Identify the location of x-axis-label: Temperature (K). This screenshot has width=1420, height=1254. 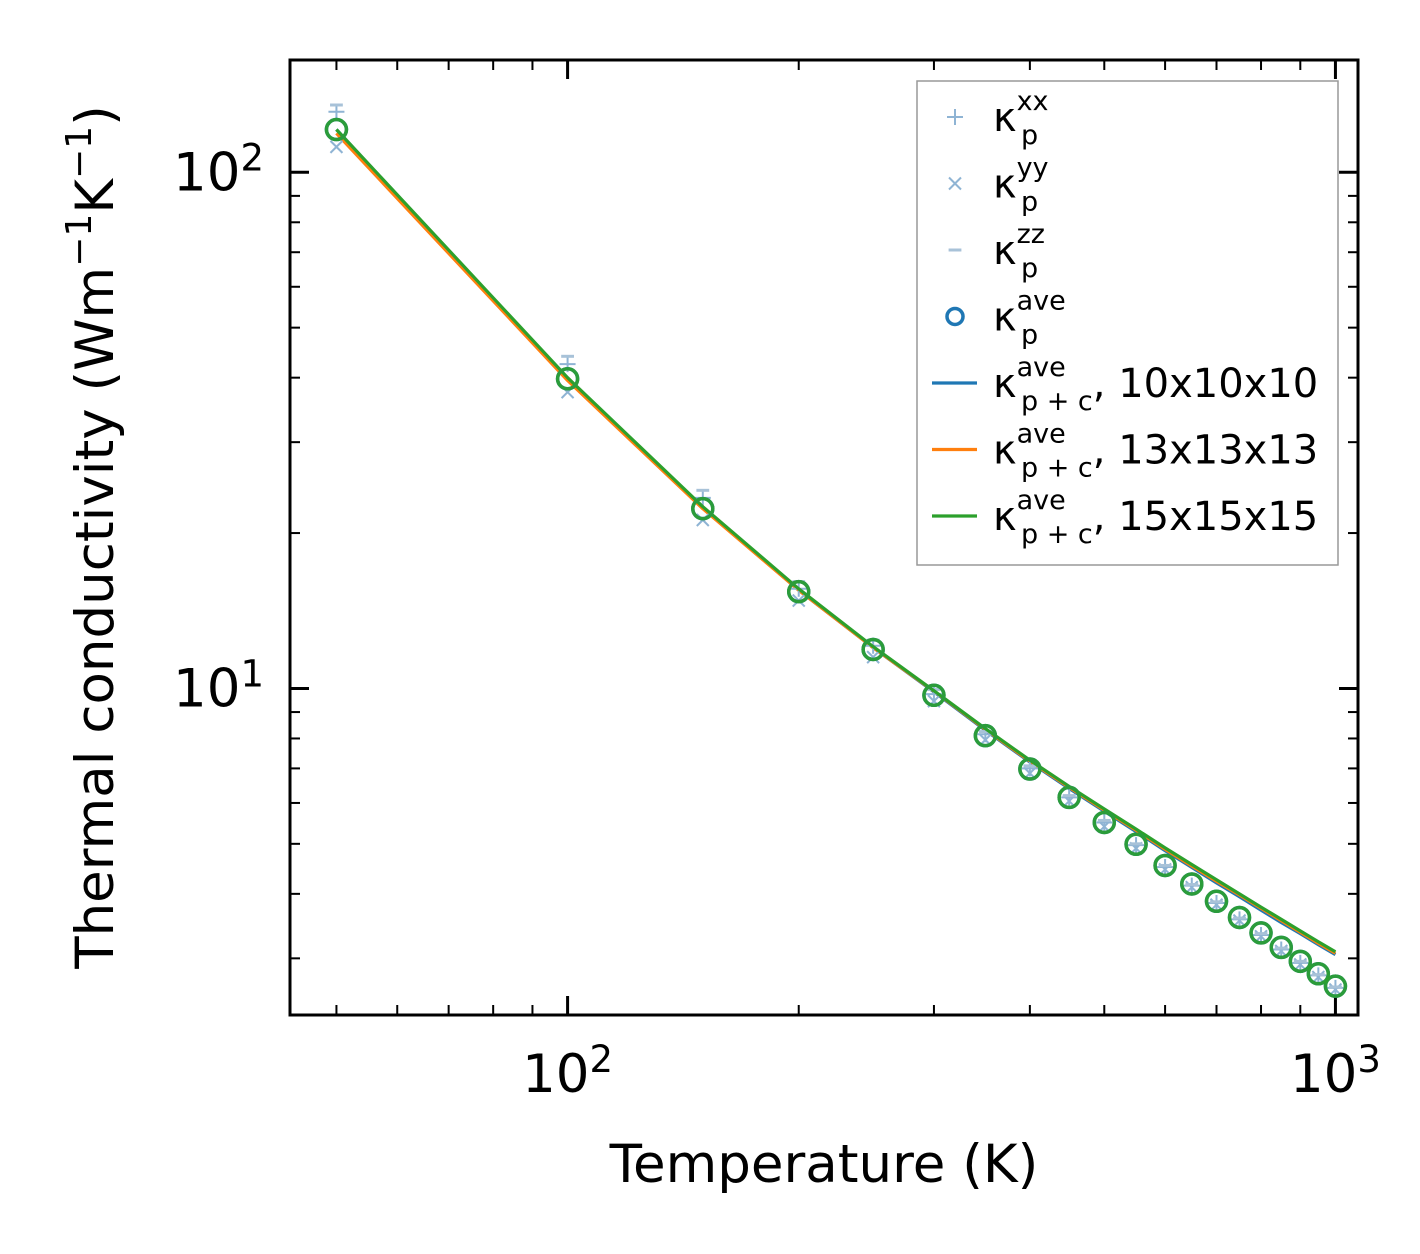
(824, 1164).